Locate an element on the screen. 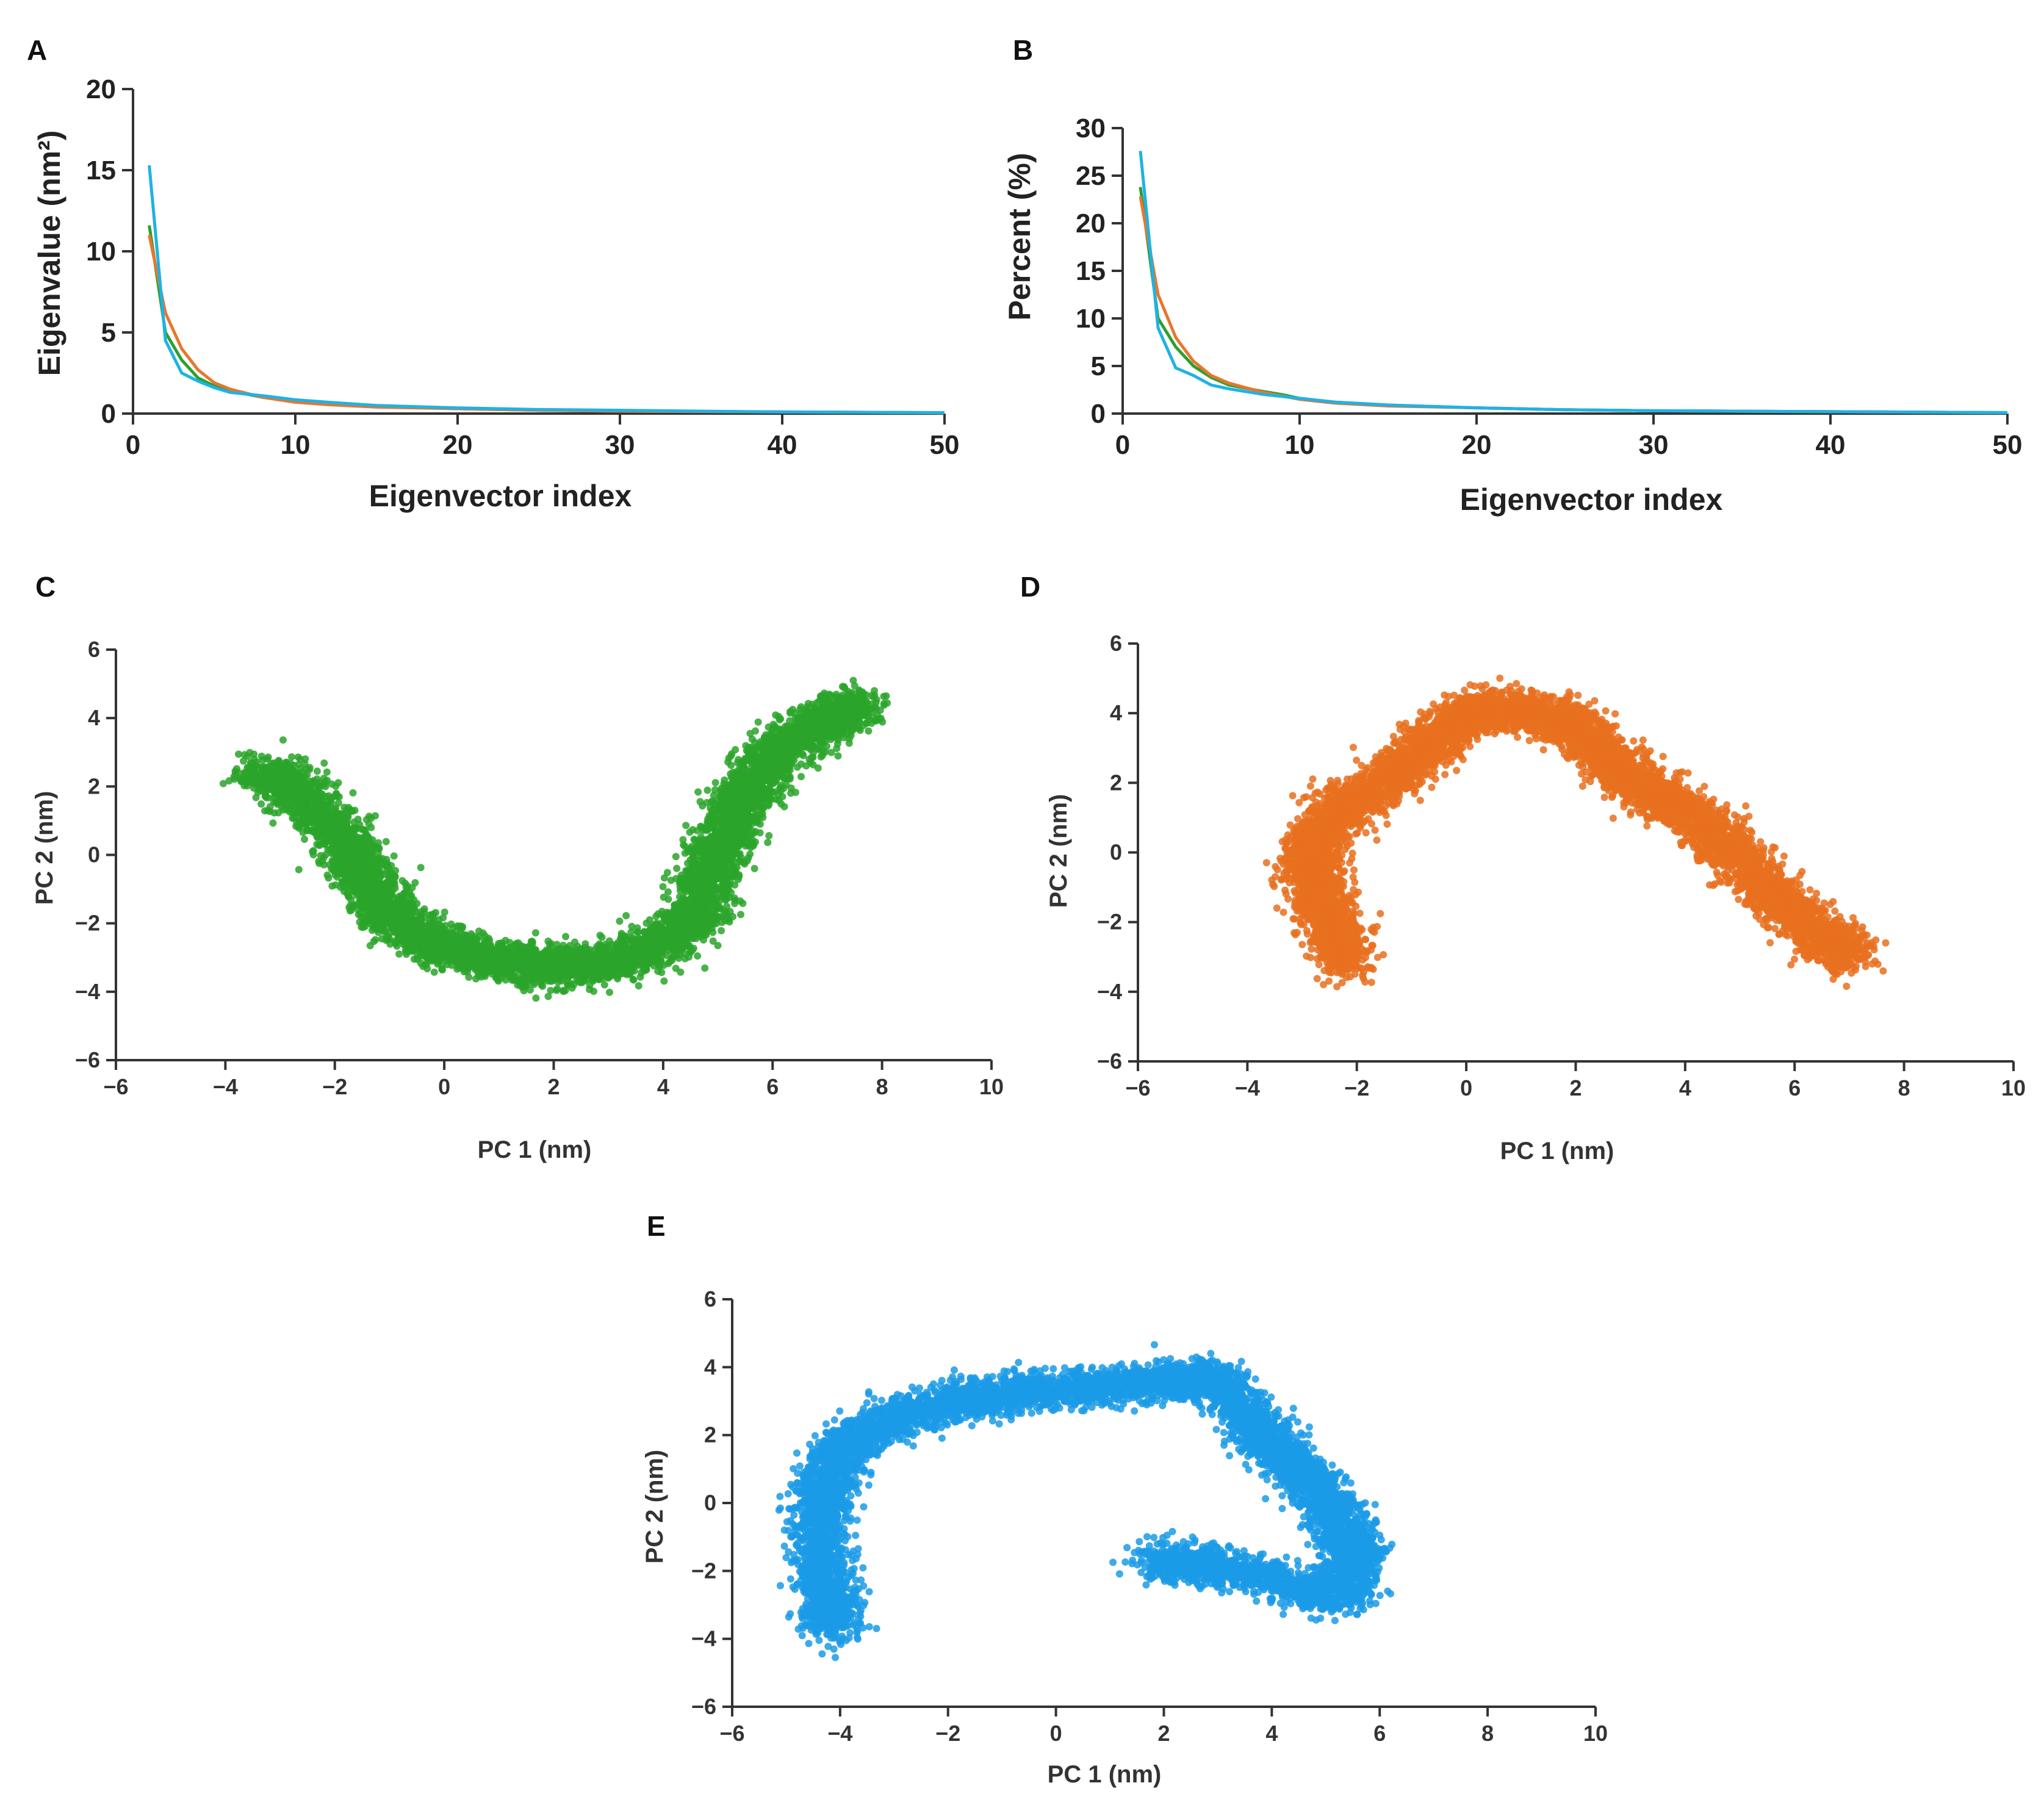 The width and height of the screenshot is (2044, 1808). x-tick-label: 10 is located at coordinates (296, 445).